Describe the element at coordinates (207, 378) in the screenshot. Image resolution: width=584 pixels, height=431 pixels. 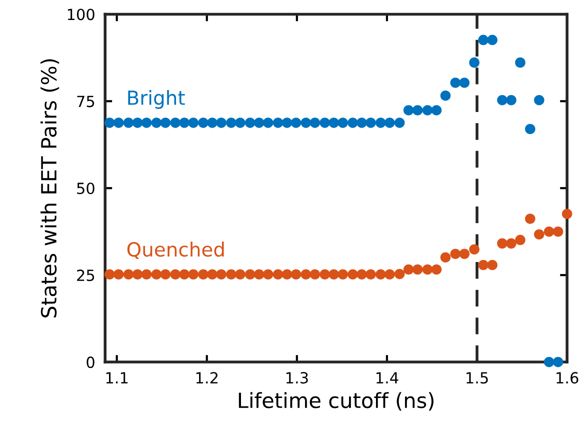
I see `x-tick-label: 1.2` at that location.